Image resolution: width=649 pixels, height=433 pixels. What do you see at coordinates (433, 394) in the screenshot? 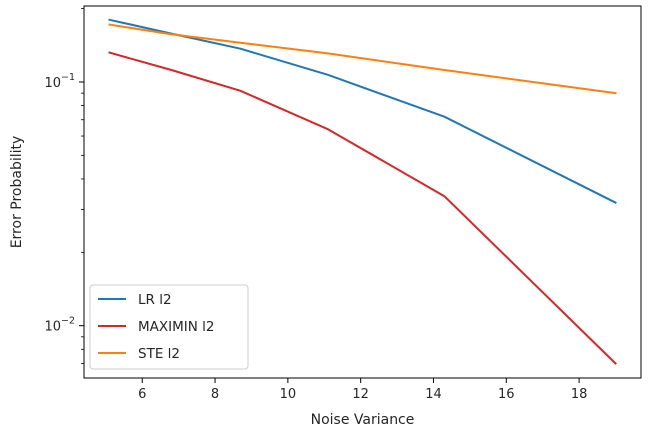
I see `x-tick-label: 14` at bounding box center [433, 394].